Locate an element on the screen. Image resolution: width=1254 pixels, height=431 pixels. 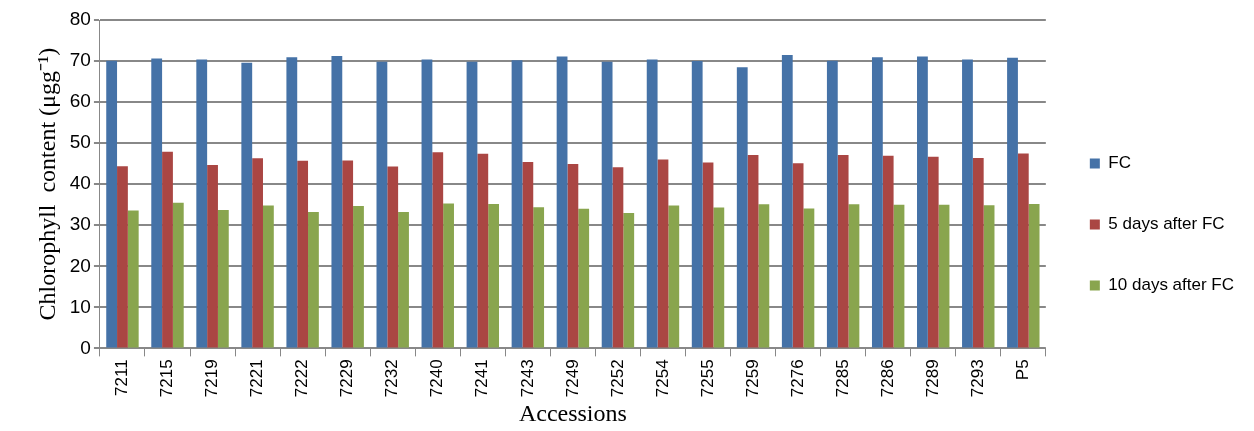
x-tick-label: 7293 is located at coordinates (977, 378).